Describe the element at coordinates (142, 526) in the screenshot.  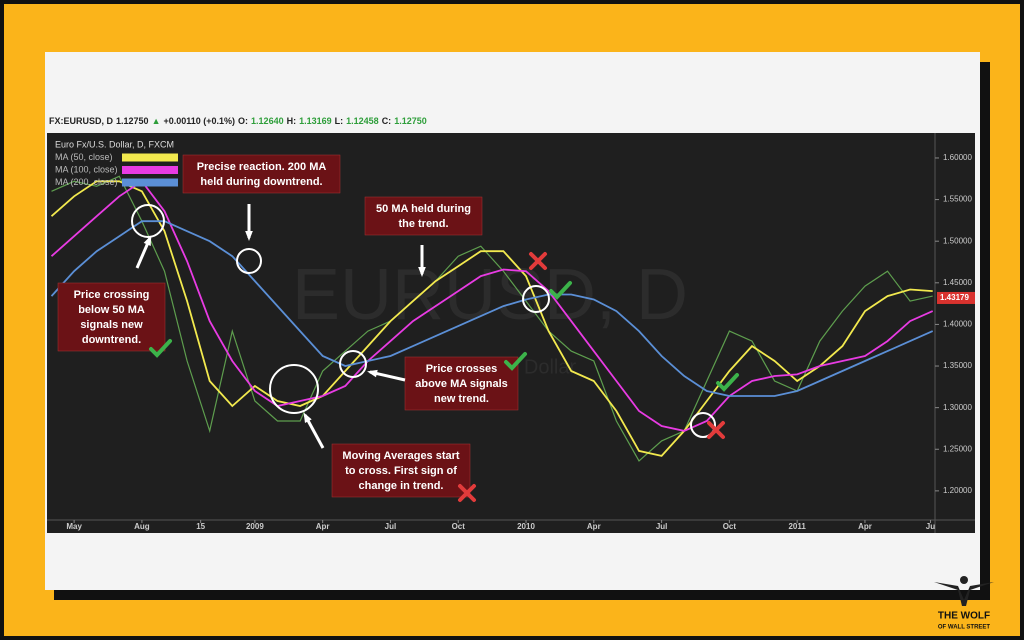
I see `x-tick-label: Aug` at that location.